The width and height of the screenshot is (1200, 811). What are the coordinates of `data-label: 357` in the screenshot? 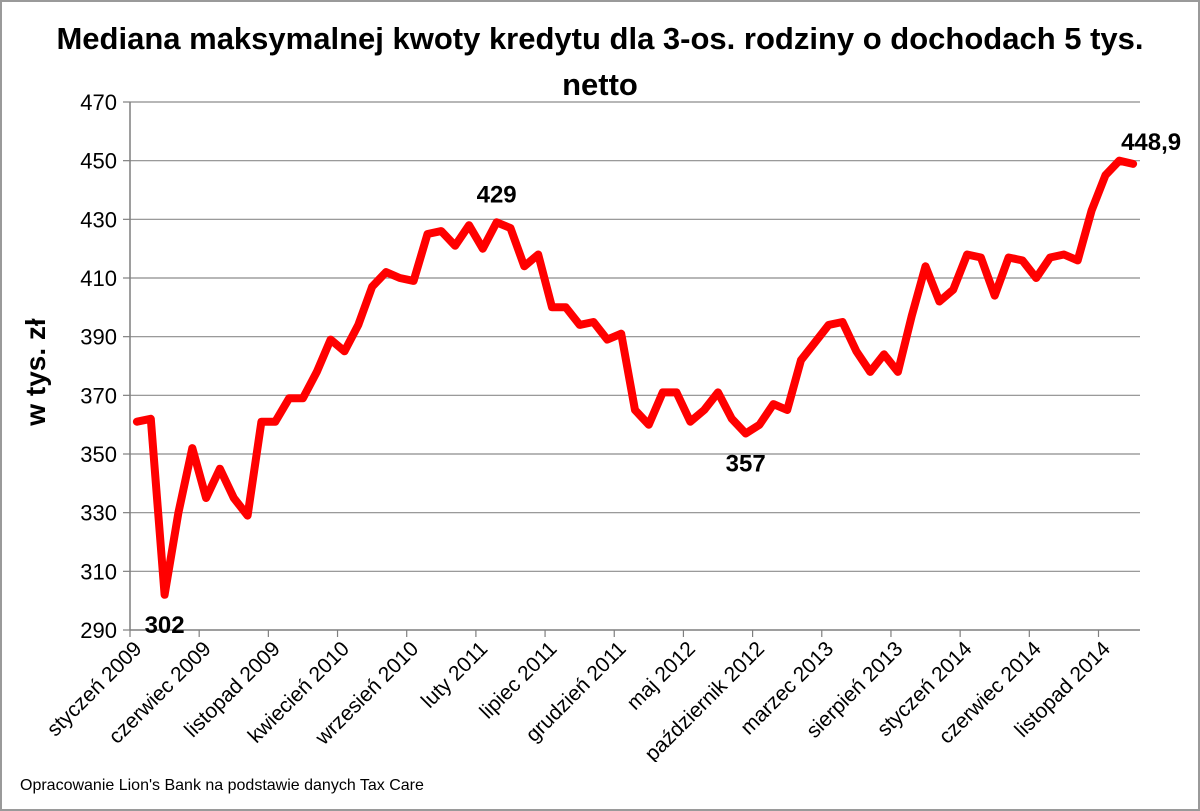 It's located at (746, 463).